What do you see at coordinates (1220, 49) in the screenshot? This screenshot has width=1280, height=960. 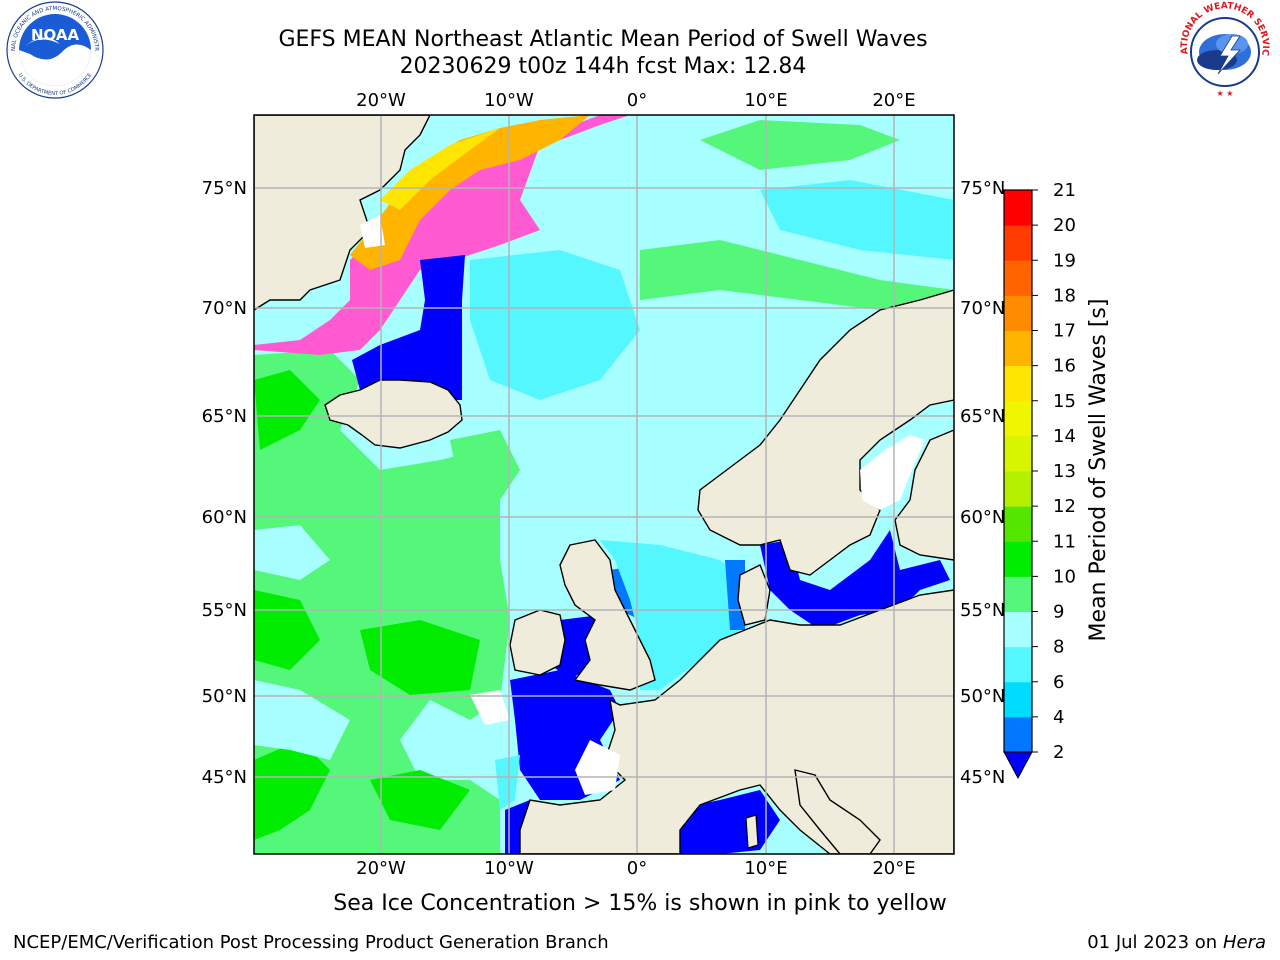 I see `nws-logo-icon: NATIONAL WEATHER SERVICE ★ ★` at bounding box center [1220, 49].